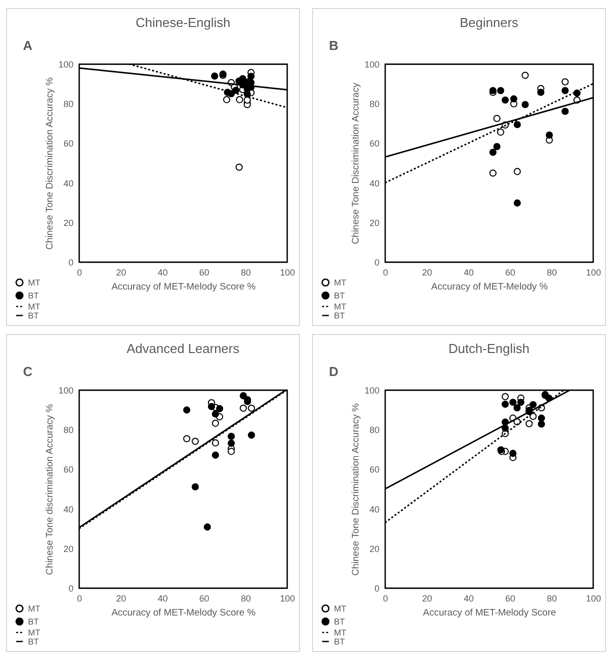  What do you see at coordinates (489, 613) in the screenshot?
I see `x-axis-title: Accuracy of MET-Melody Score` at bounding box center [489, 613].